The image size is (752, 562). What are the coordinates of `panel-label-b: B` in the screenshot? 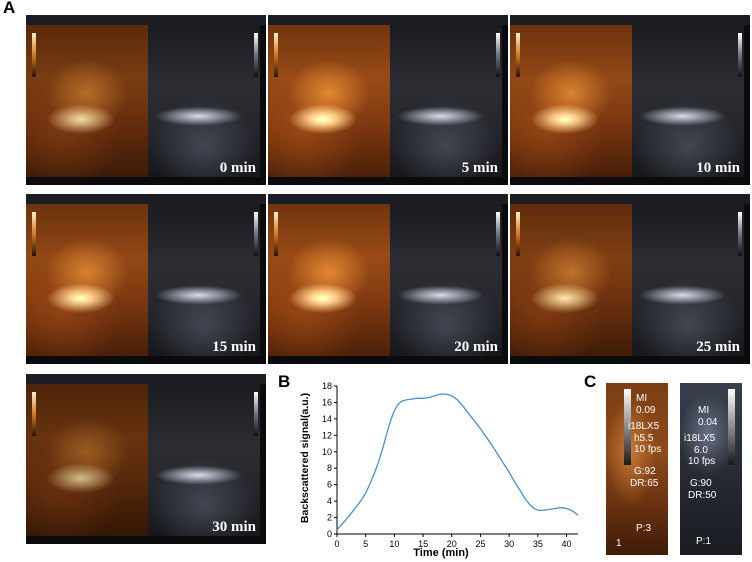 It's located at (284, 381).